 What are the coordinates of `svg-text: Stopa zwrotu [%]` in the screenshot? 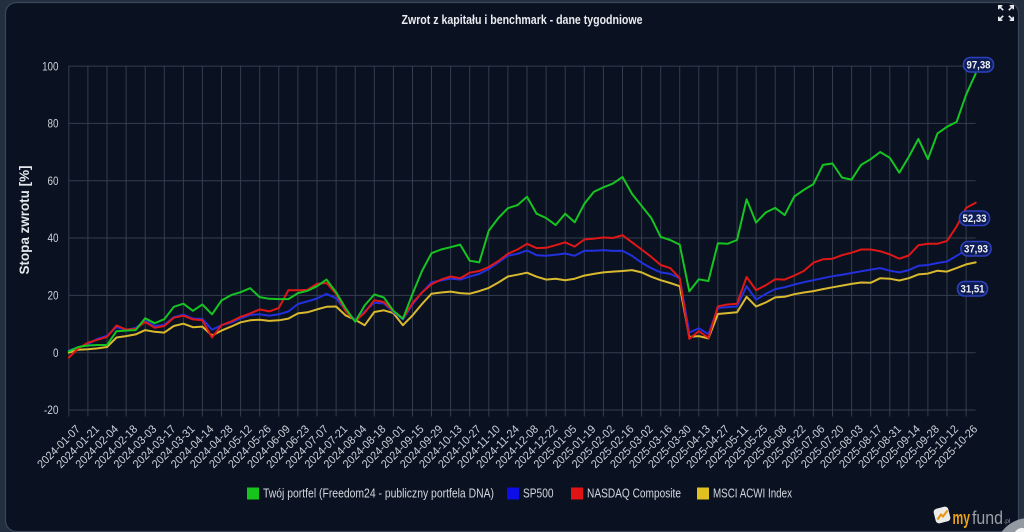 It's located at (24, 220).